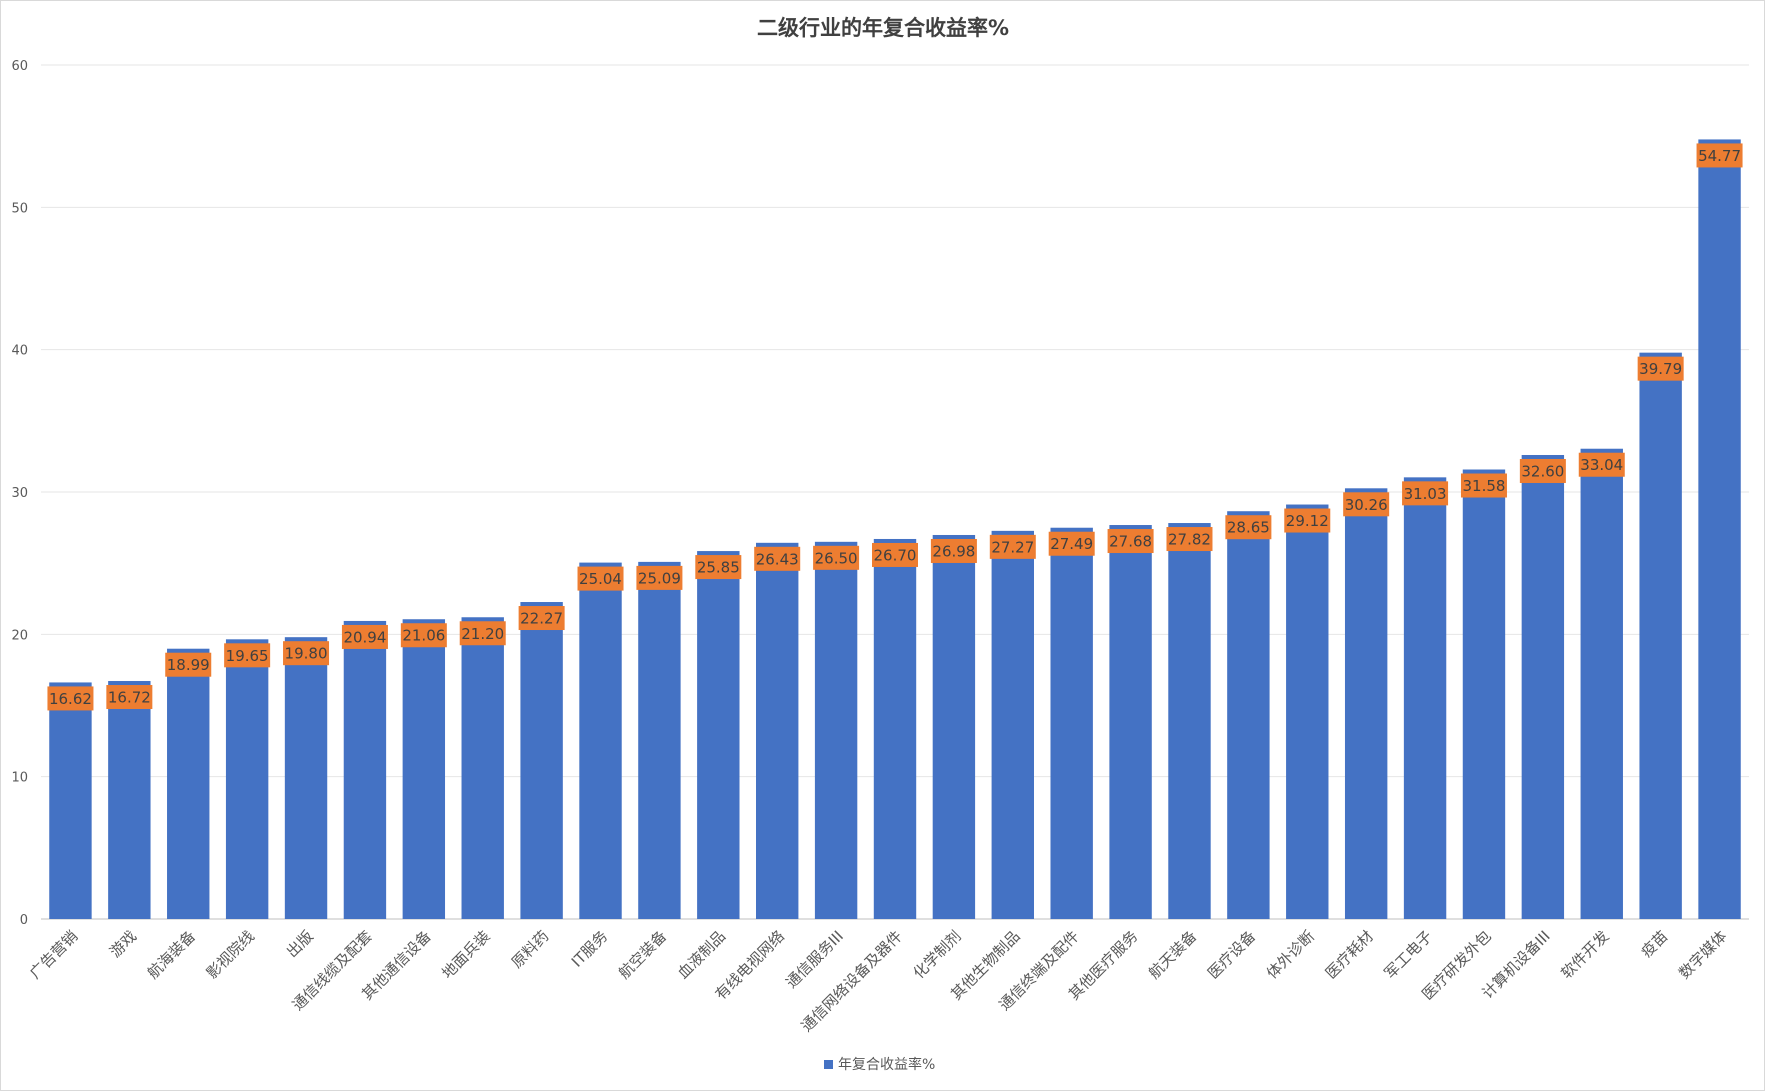 The width and height of the screenshot is (1765, 1092). What do you see at coordinates (19, 778) in the screenshot?
I see `y-tick-label: 10` at bounding box center [19, 778].